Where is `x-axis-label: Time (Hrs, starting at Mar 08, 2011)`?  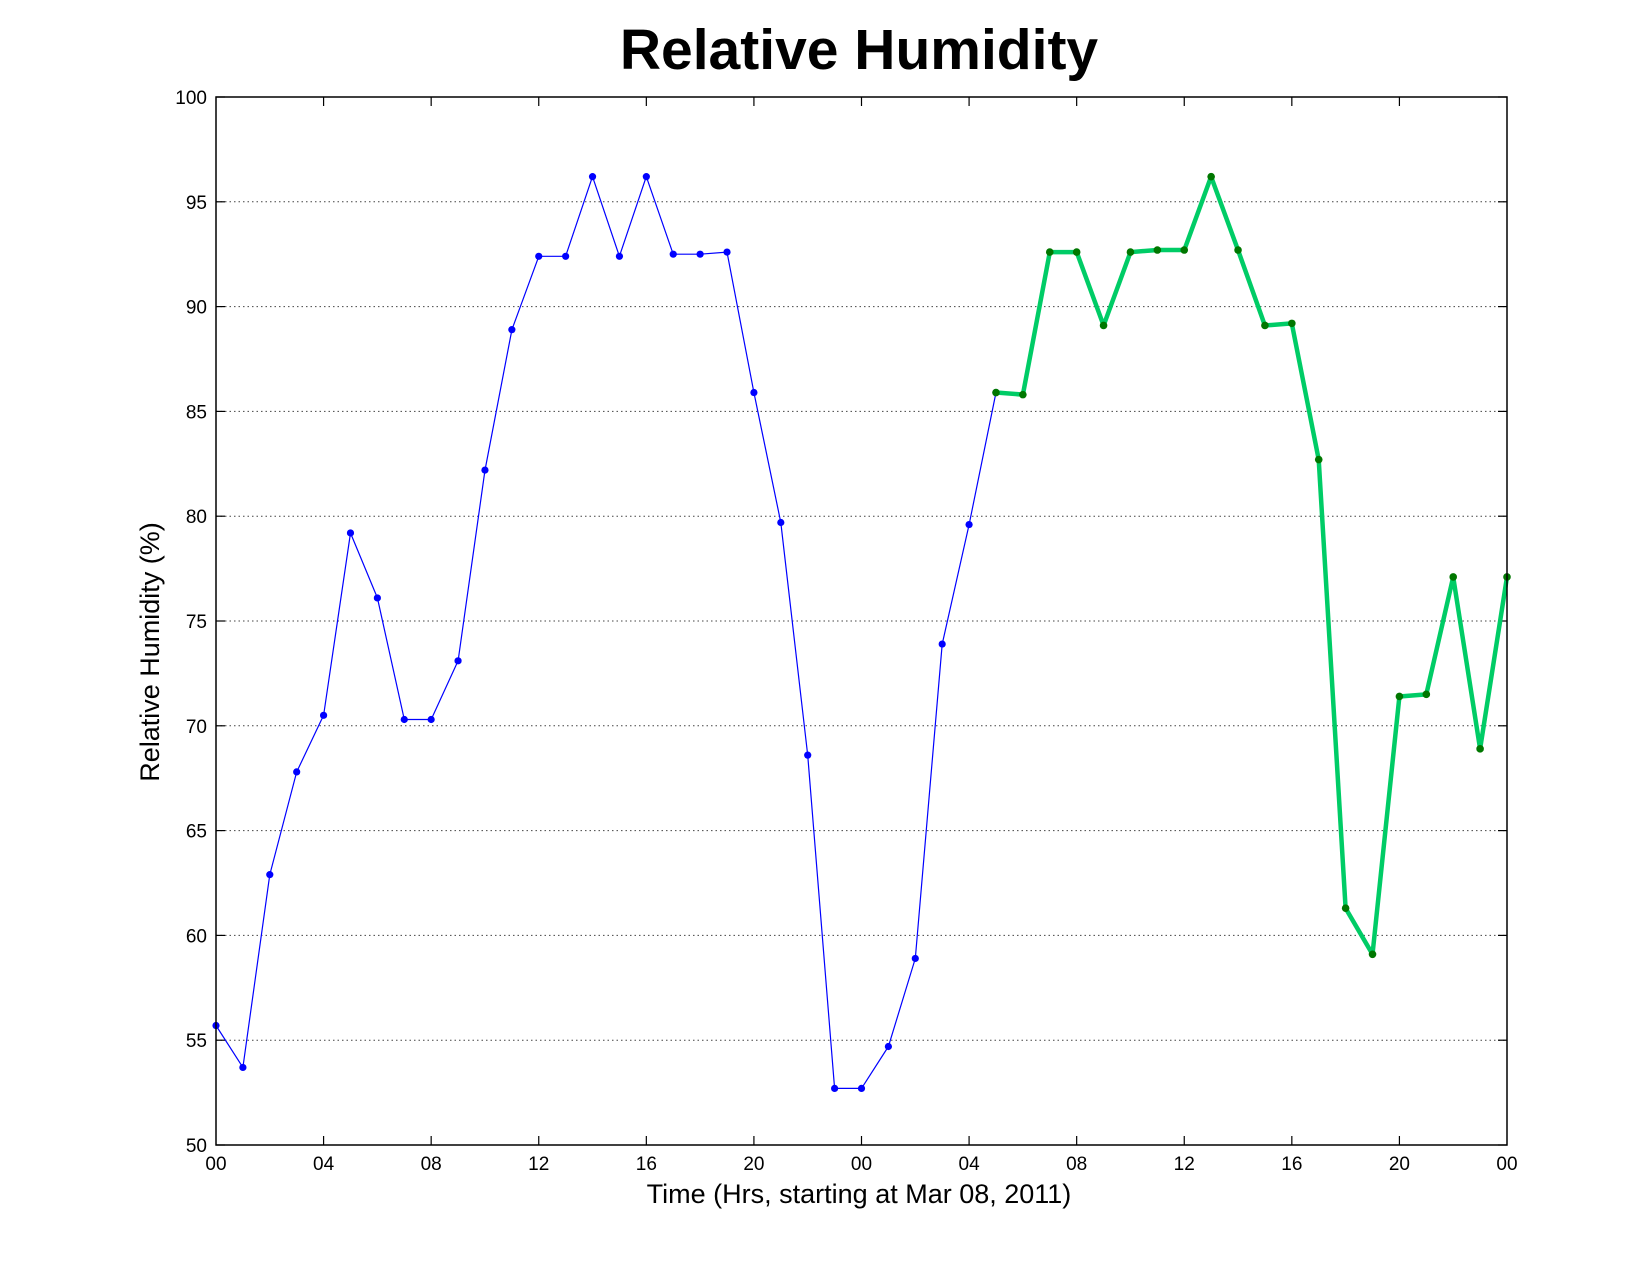 x-axis-label: Time (Hrs, starting at Mar 08, 2011) is located at coordinates (859, 1194).